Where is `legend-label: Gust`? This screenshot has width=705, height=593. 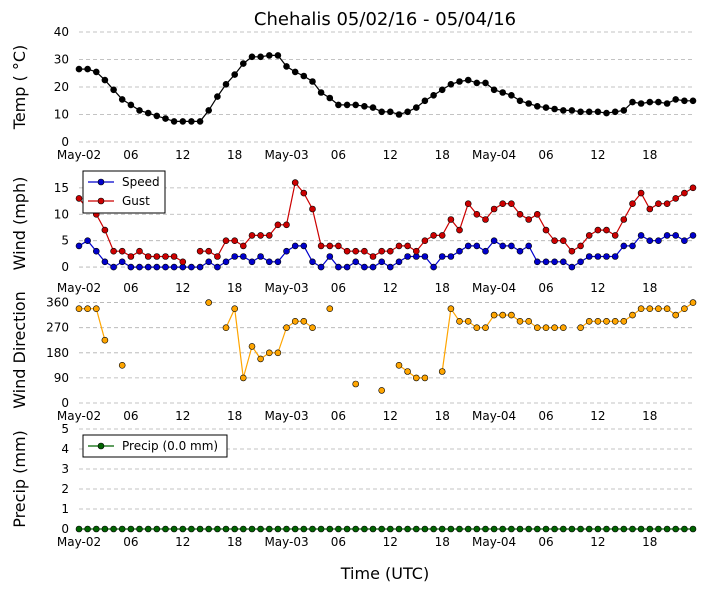
legend-label: Gust is located at coordinates (136, 201).